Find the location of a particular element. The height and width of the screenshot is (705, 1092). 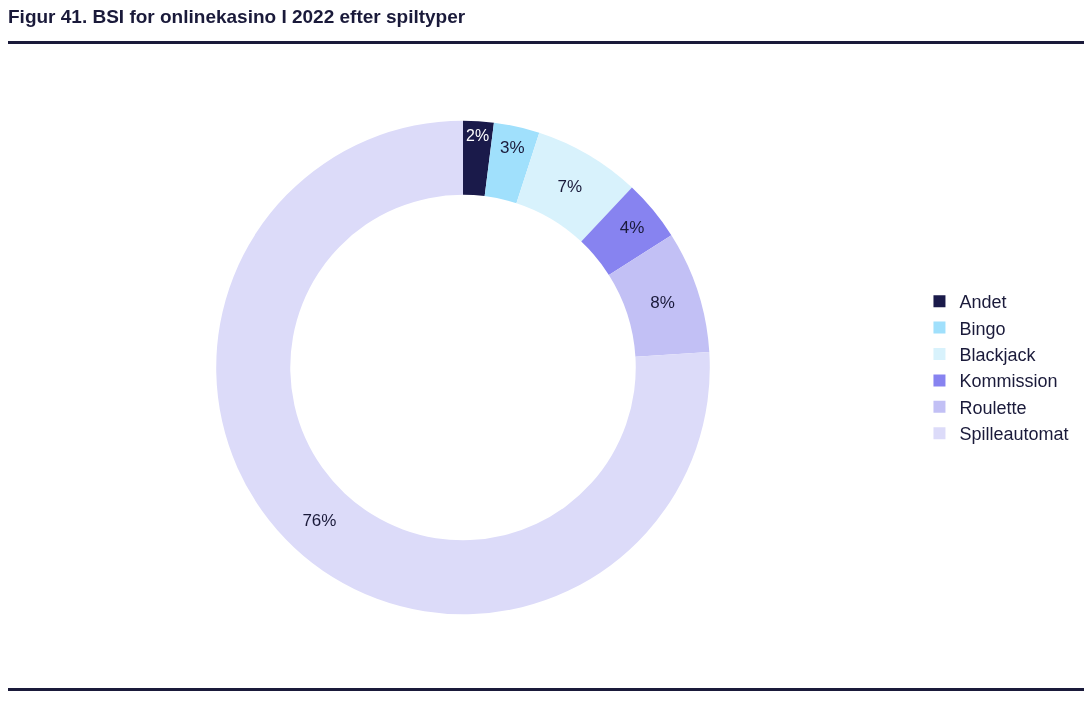

chart-title: Figur 41. BSI for onlinekasino I 2022 efter spiltyper is located at coordinates (237, 17).